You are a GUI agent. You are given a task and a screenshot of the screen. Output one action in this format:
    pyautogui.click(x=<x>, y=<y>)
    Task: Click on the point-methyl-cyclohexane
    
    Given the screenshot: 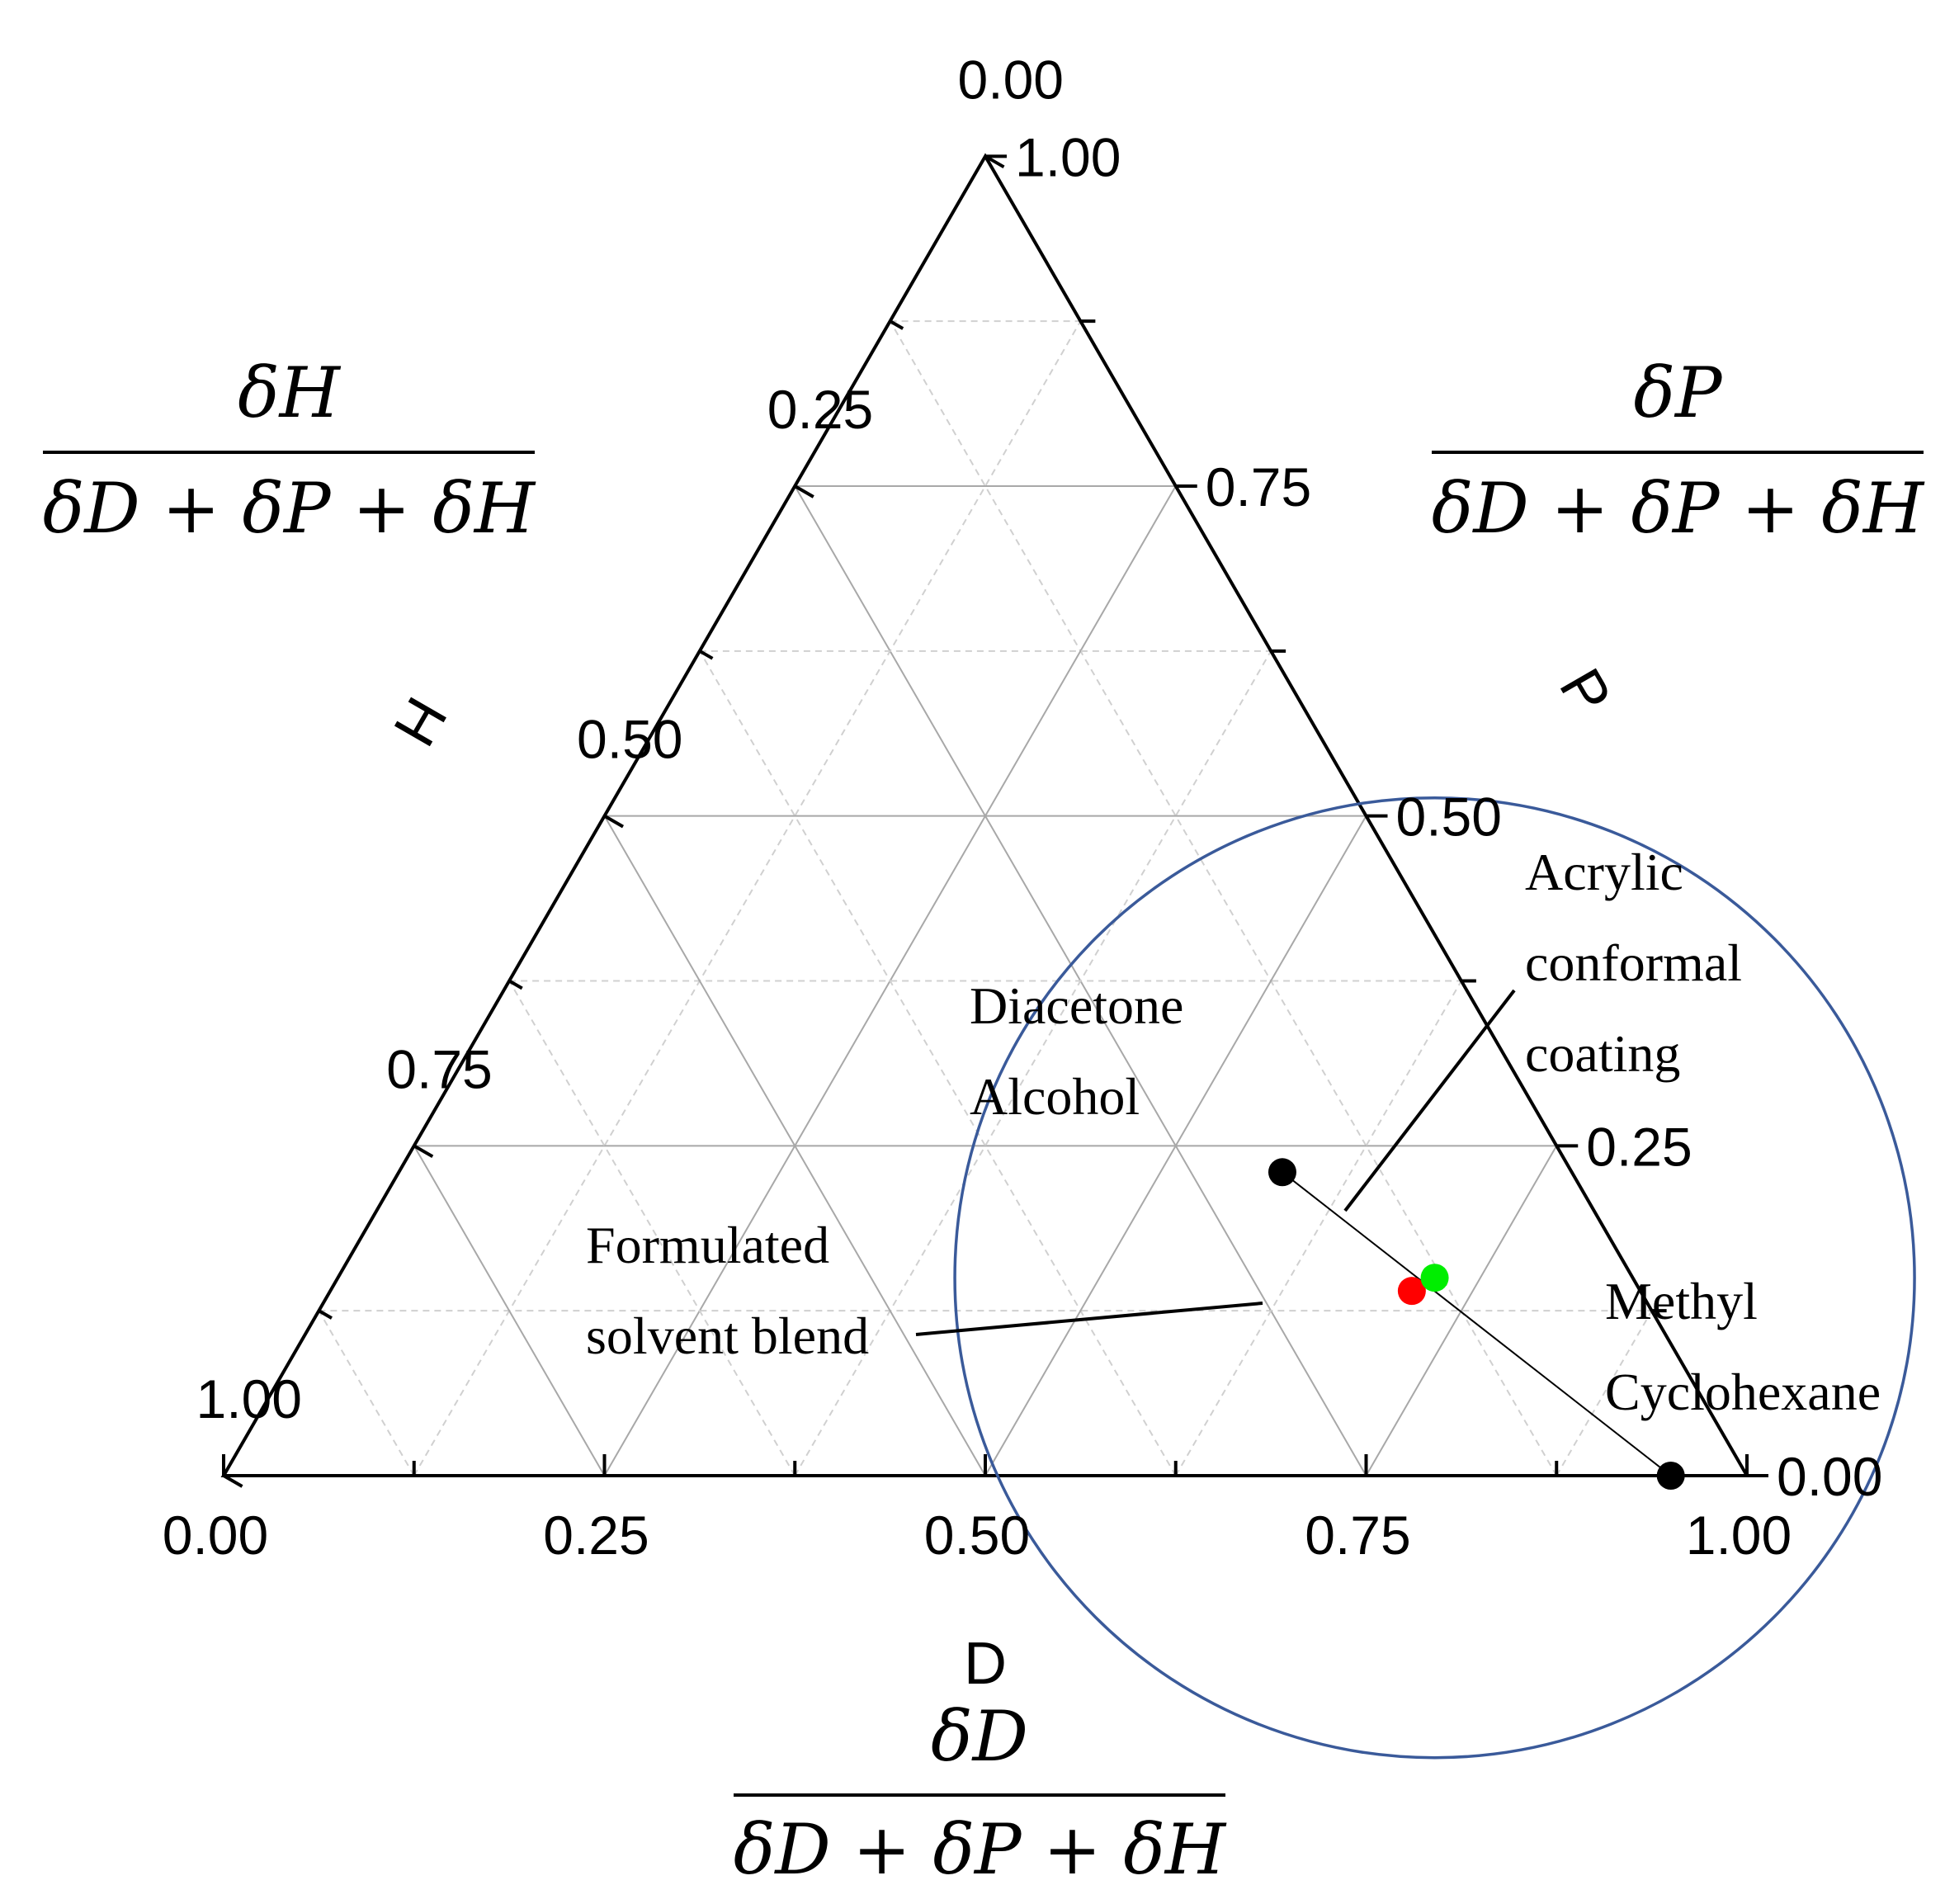 What is the action you would take?
    pyautogui.click(x=1670, y=1476)
    